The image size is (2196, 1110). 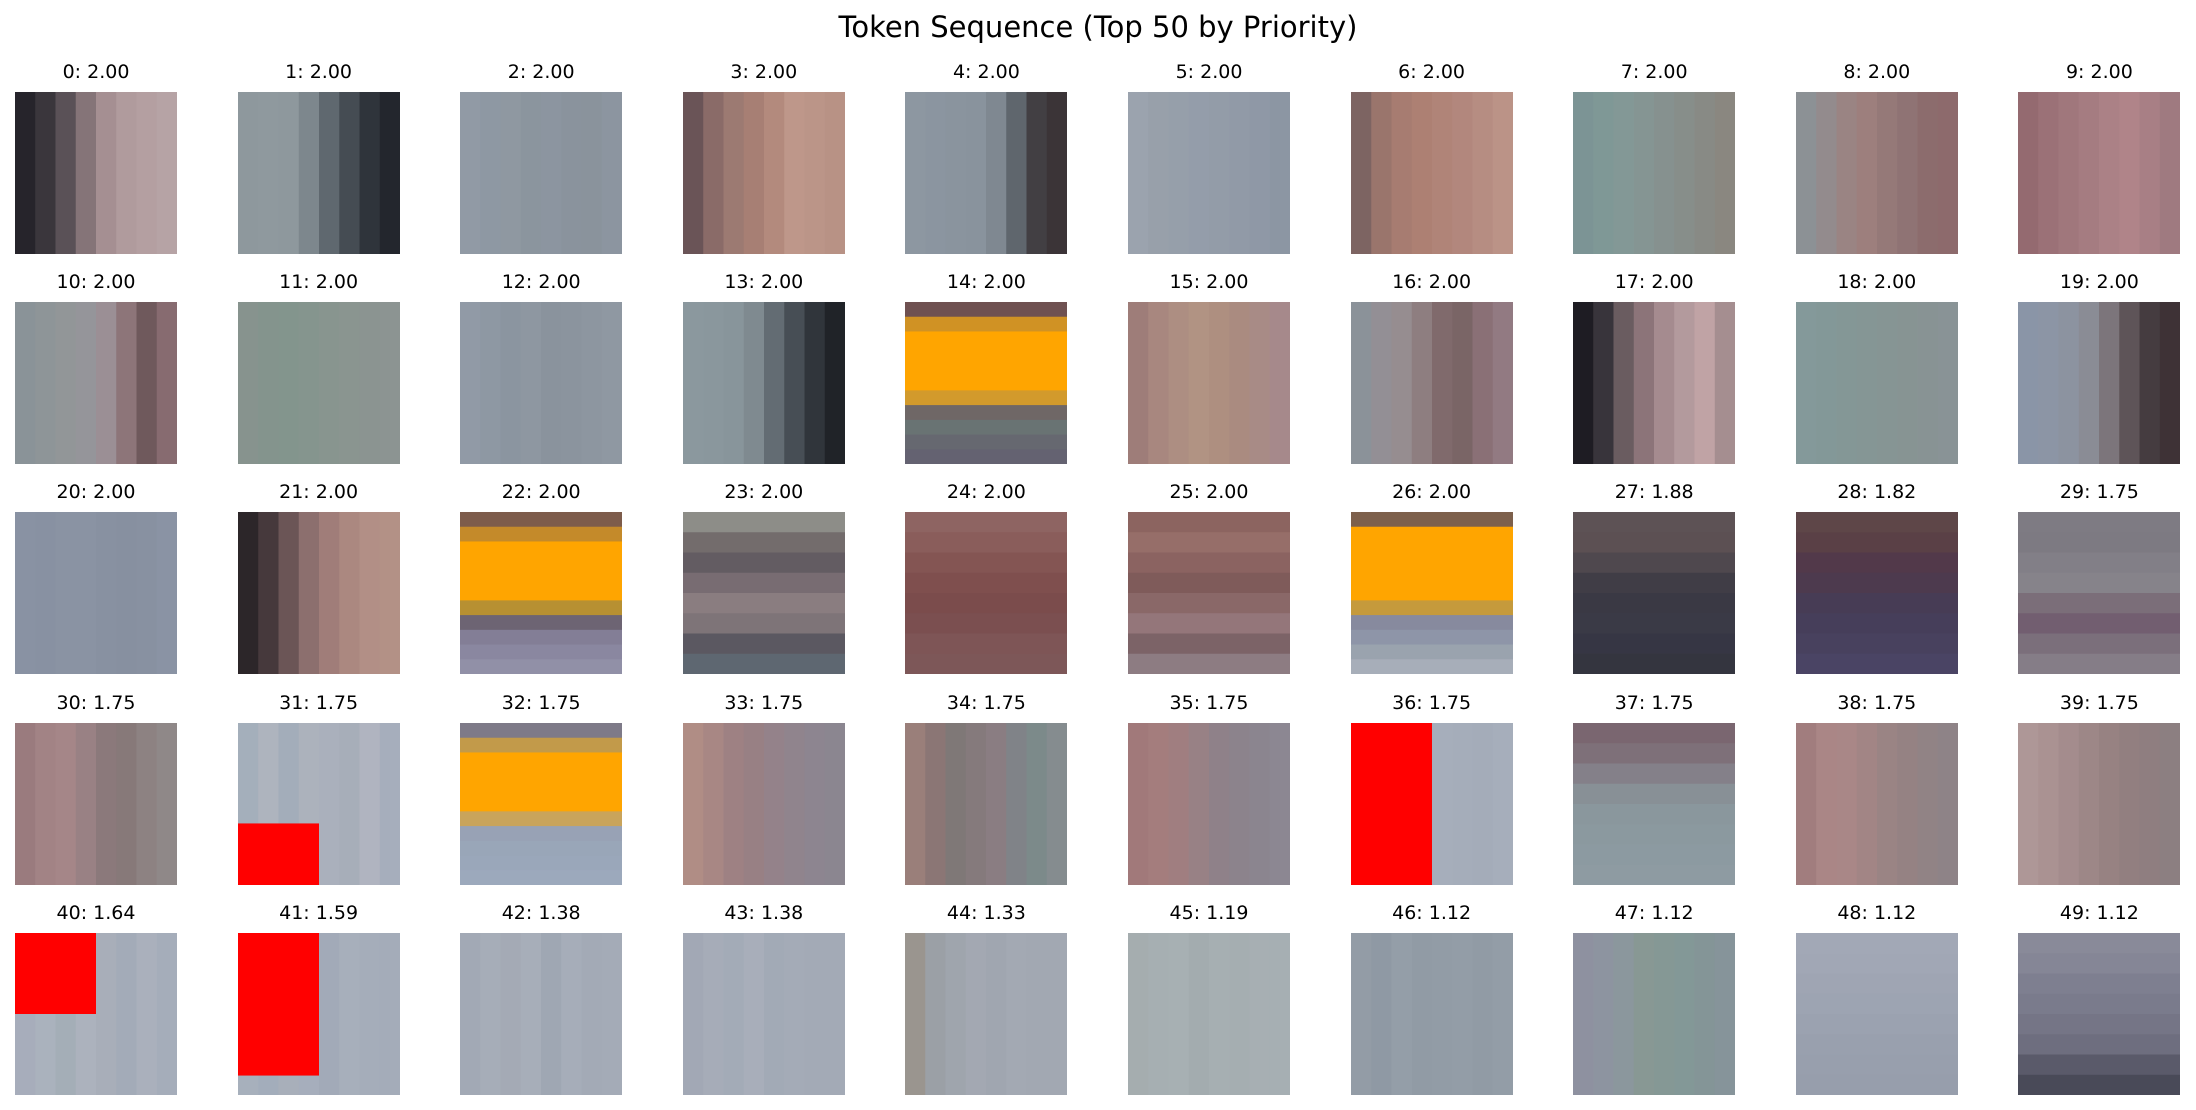 I want to click on token-label: 6: 2.00, so click(x=1432, y=72).